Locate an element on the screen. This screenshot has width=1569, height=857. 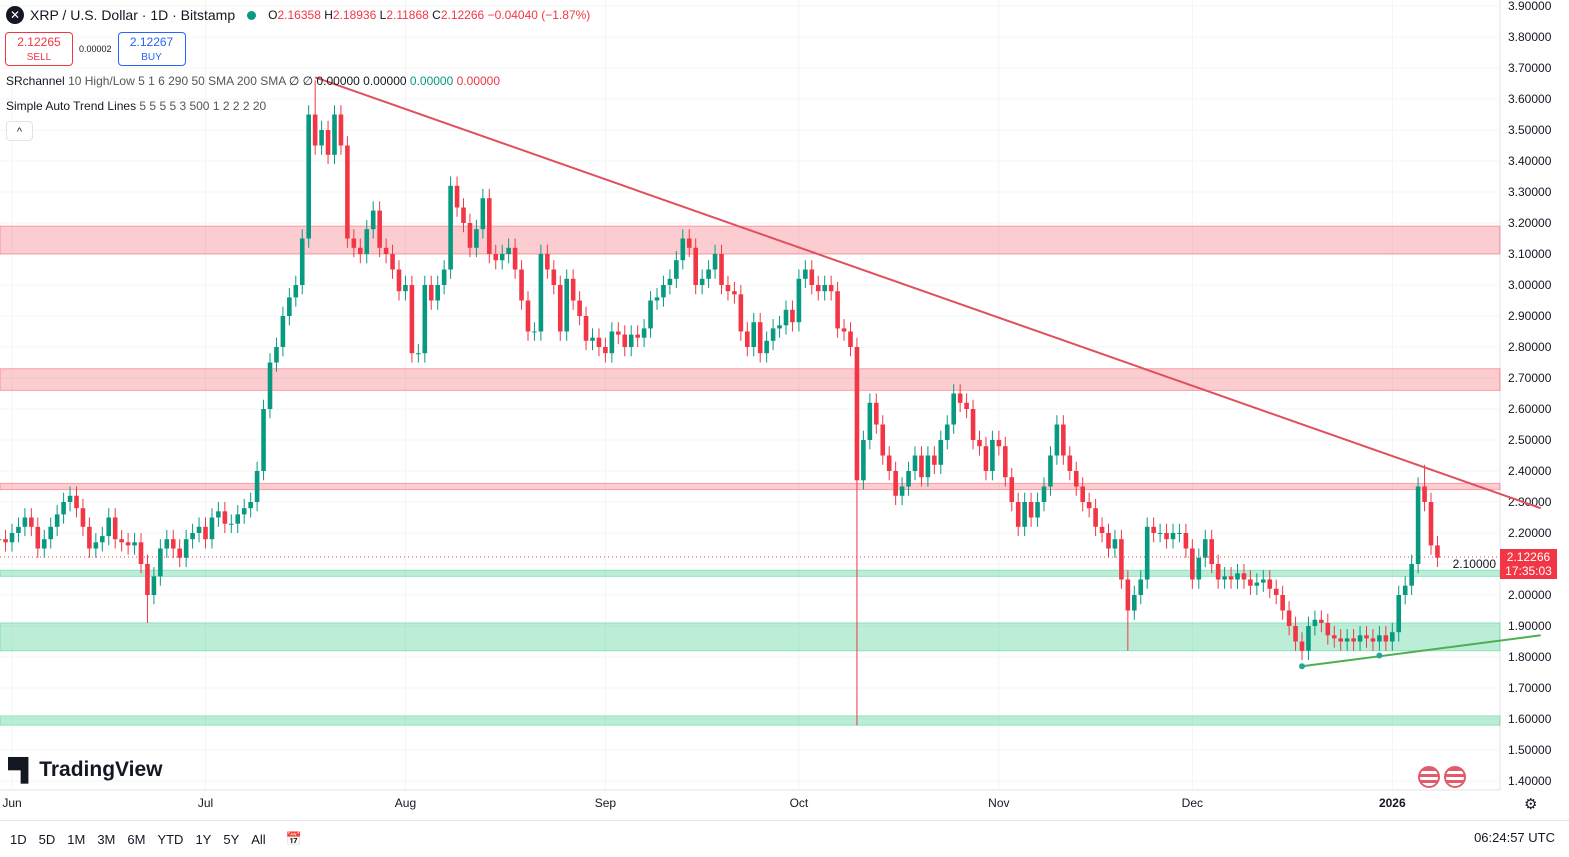
tf-3m: 3M is located at coordinates (106, 839).